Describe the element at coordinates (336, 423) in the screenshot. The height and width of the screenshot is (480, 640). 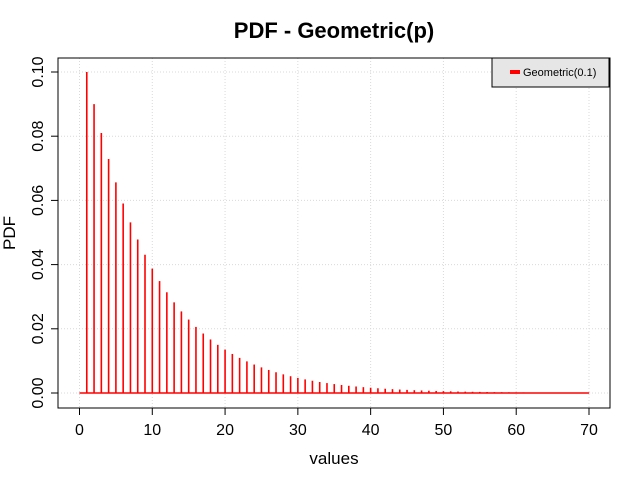
I see `x-axis-ticks: 0 10 20 30 40 50 60 70` at that location.